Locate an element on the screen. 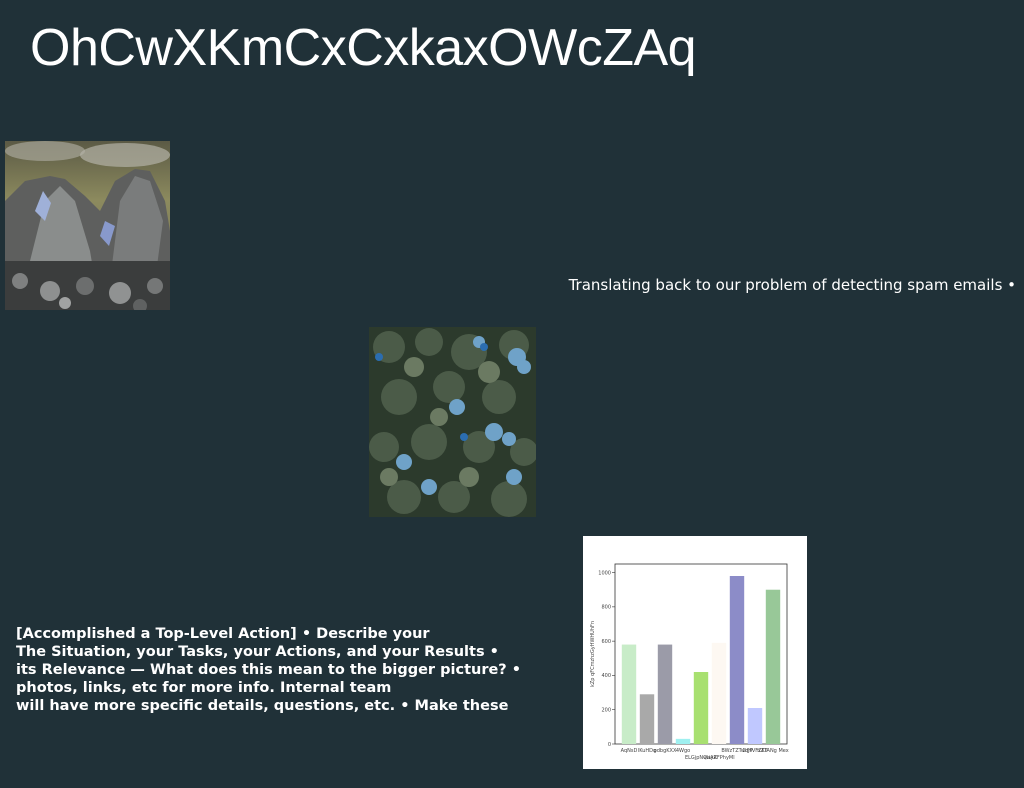  x-tick-label: AqNsD is located at coordinates (629, 751).